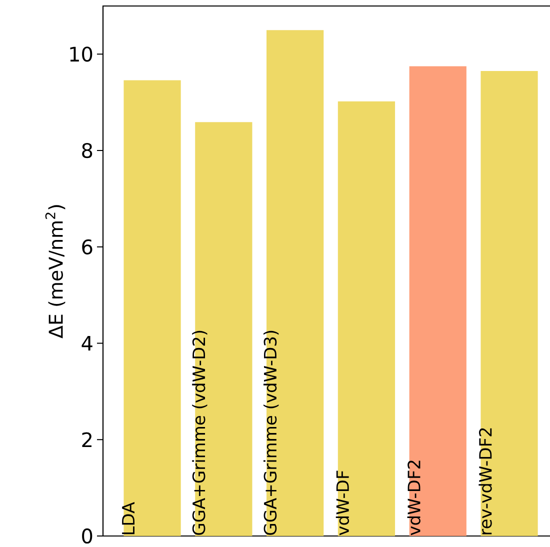  I want to click on y-tick-label: 4, so click(87, 343).